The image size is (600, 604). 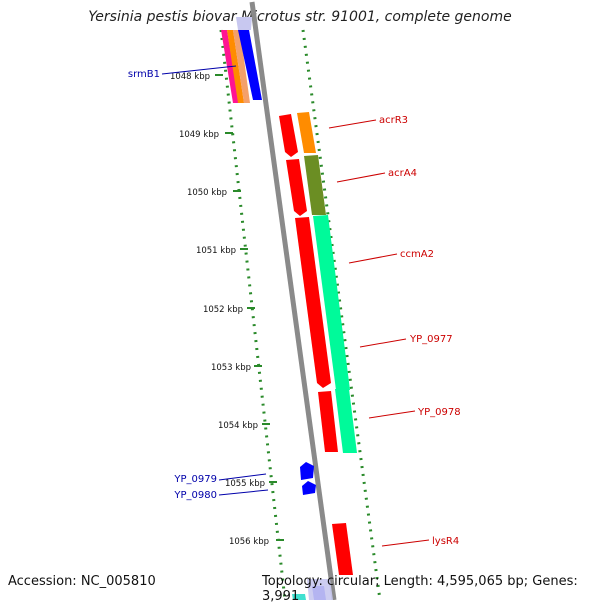 What do you see at coordinates (439, 412) in the screenshot?
I see `gene-label-YP_0978: YP_0978` at bounding box center [439, 412].